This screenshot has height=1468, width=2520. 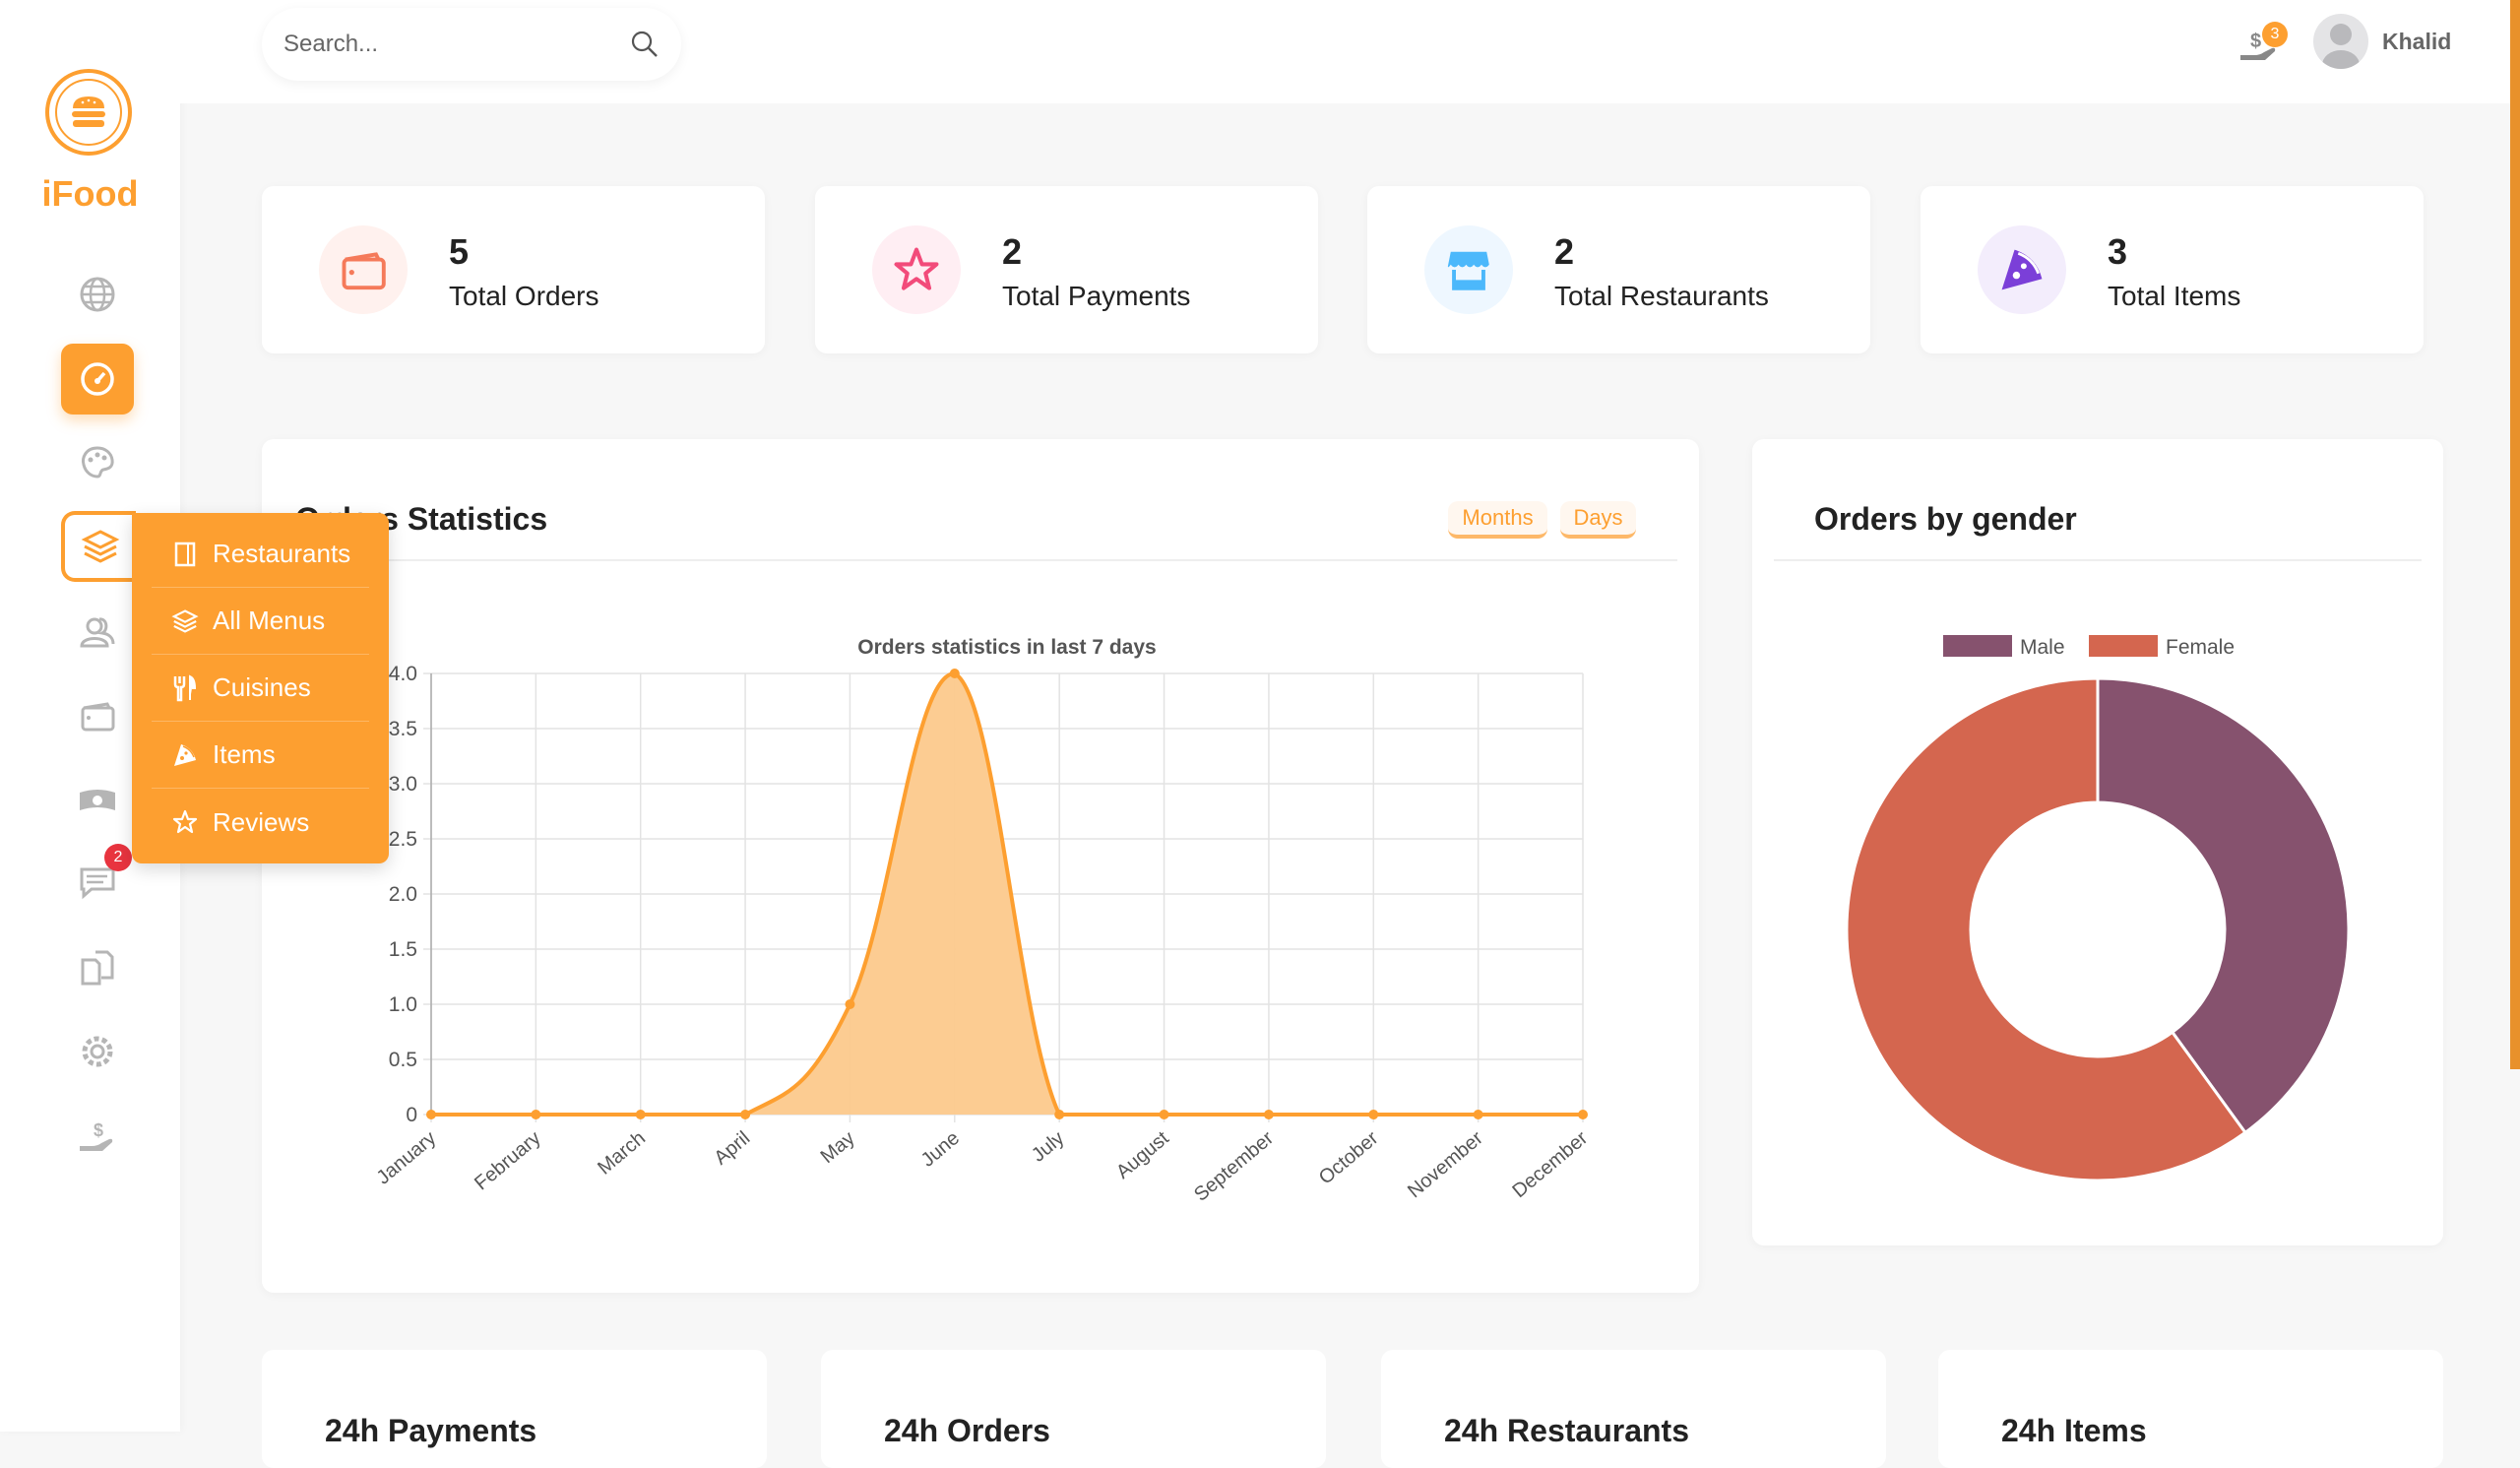 I want to click on y-tick-label: 0, so click(x=411, y=1115).